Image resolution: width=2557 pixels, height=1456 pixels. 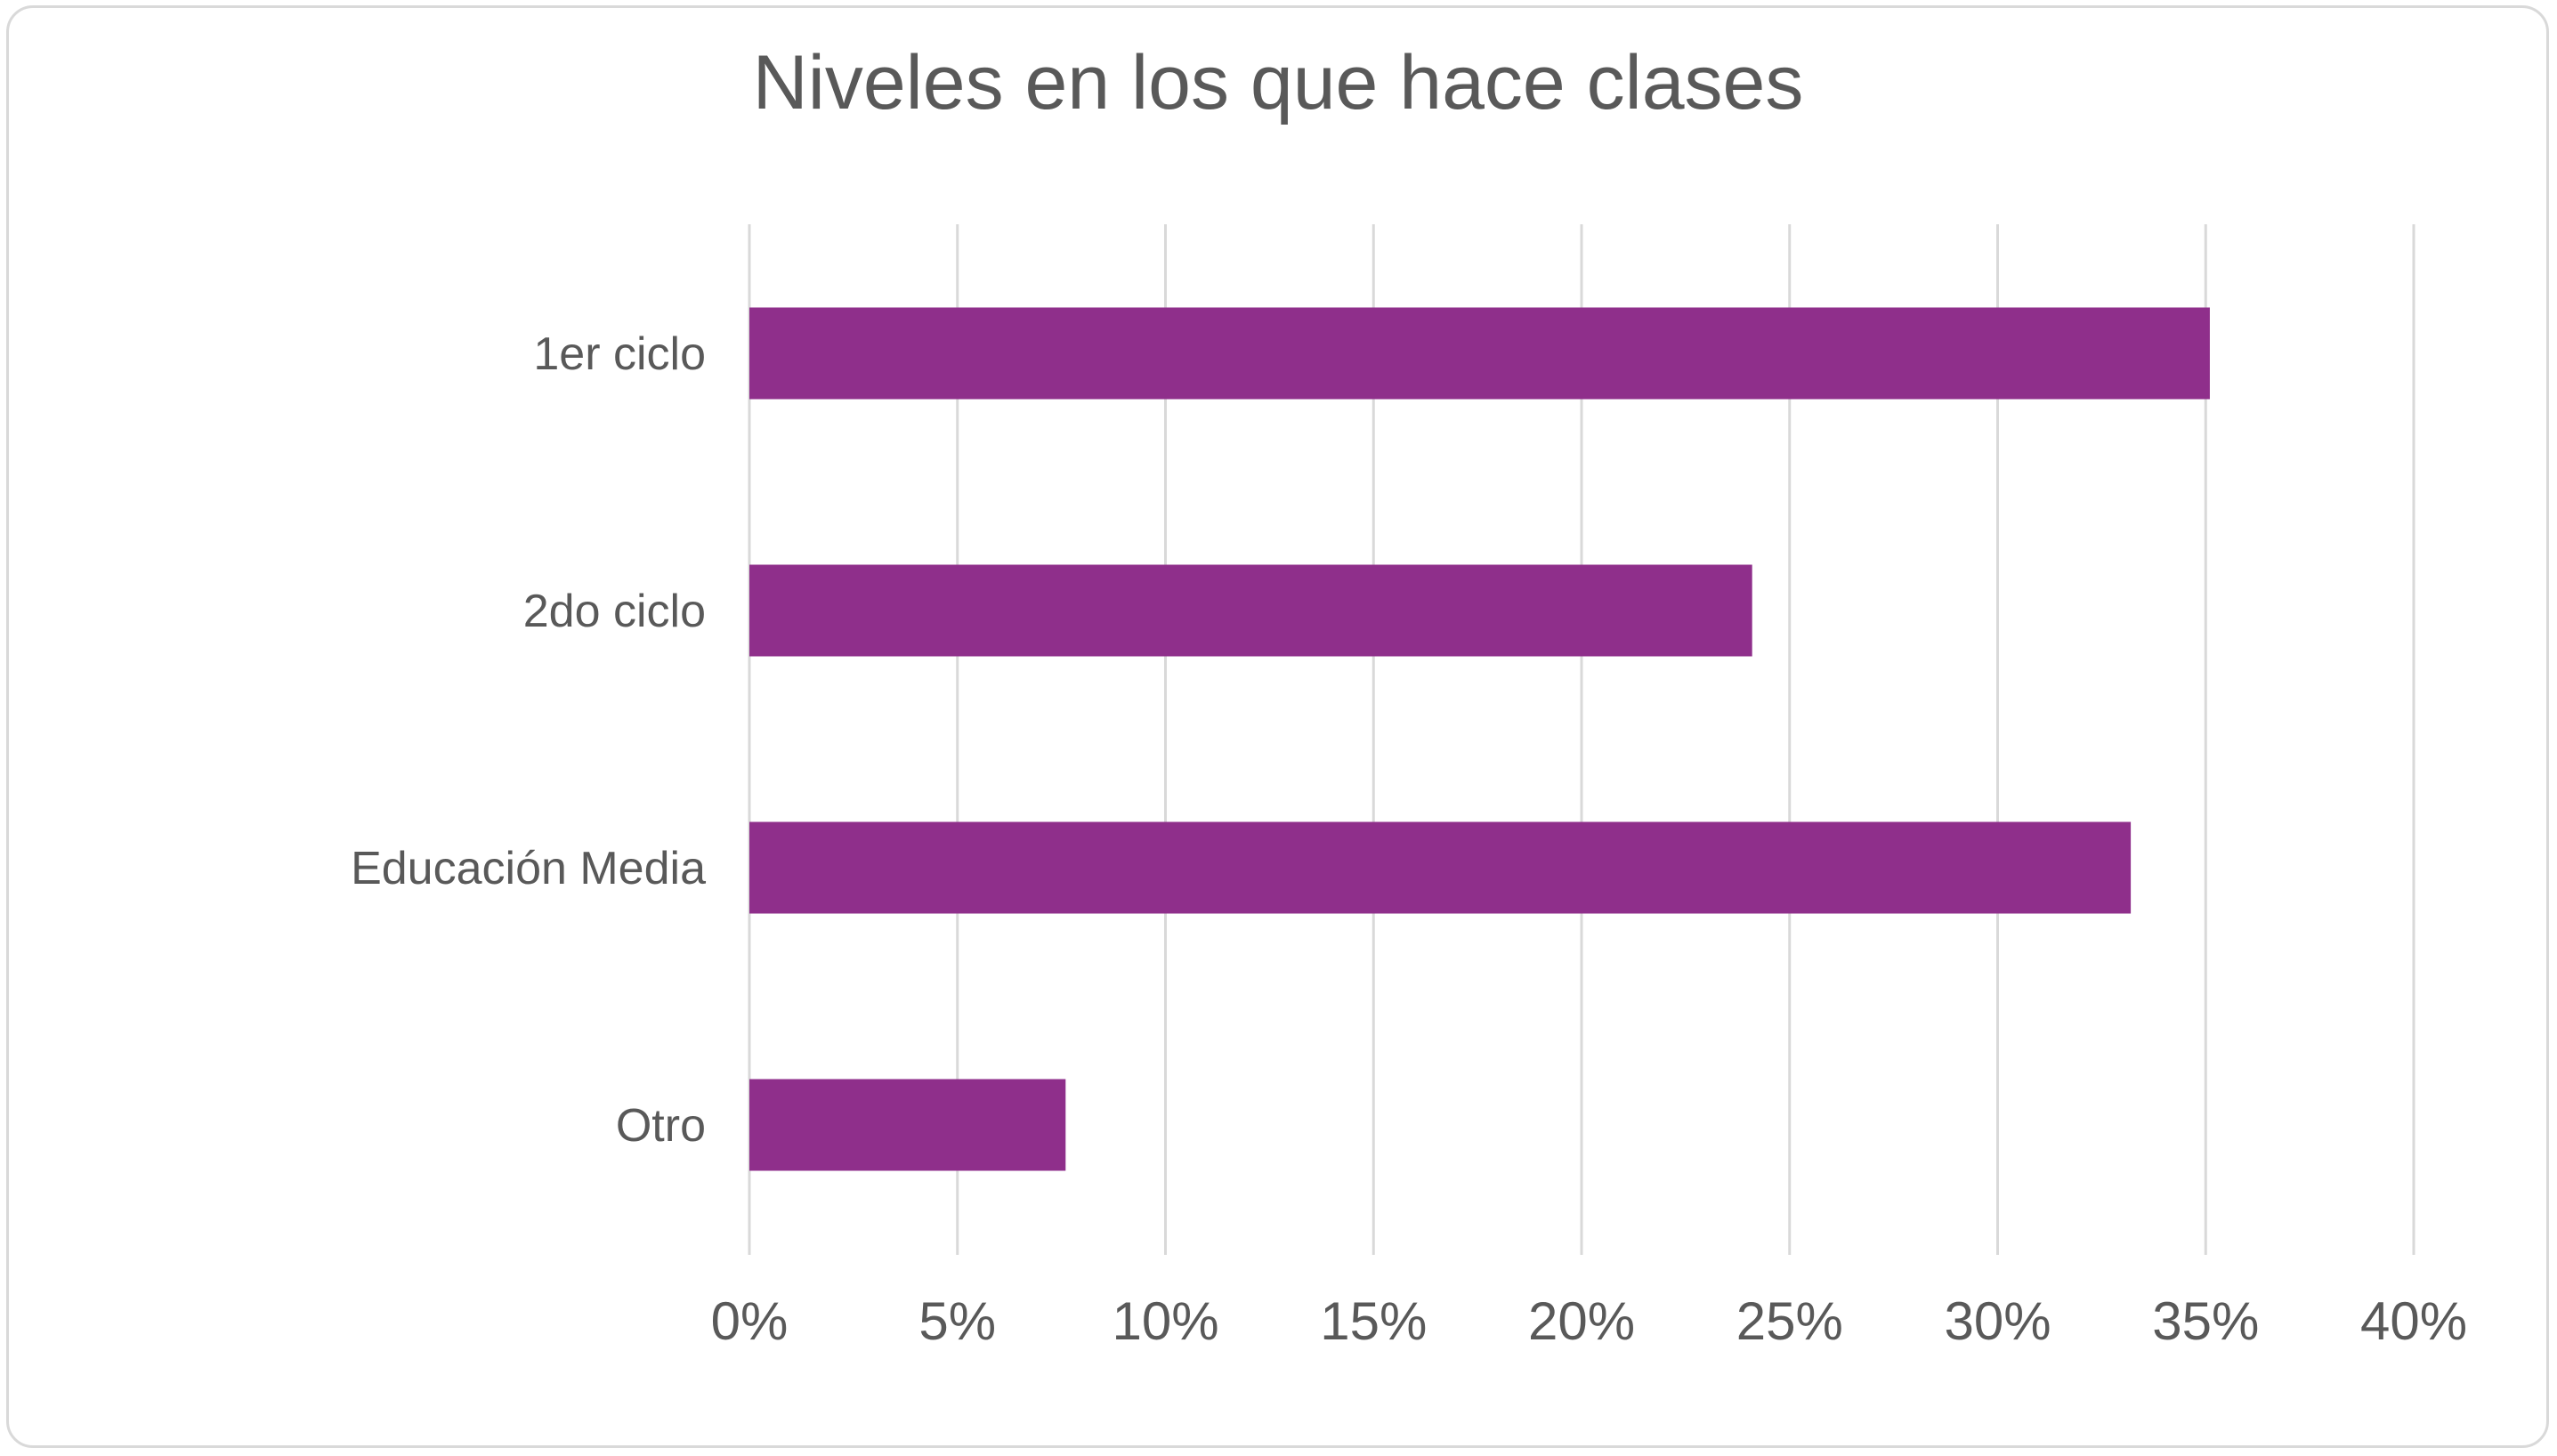 I want to click on category-label: Educación Media, so click(x=528, y=868).